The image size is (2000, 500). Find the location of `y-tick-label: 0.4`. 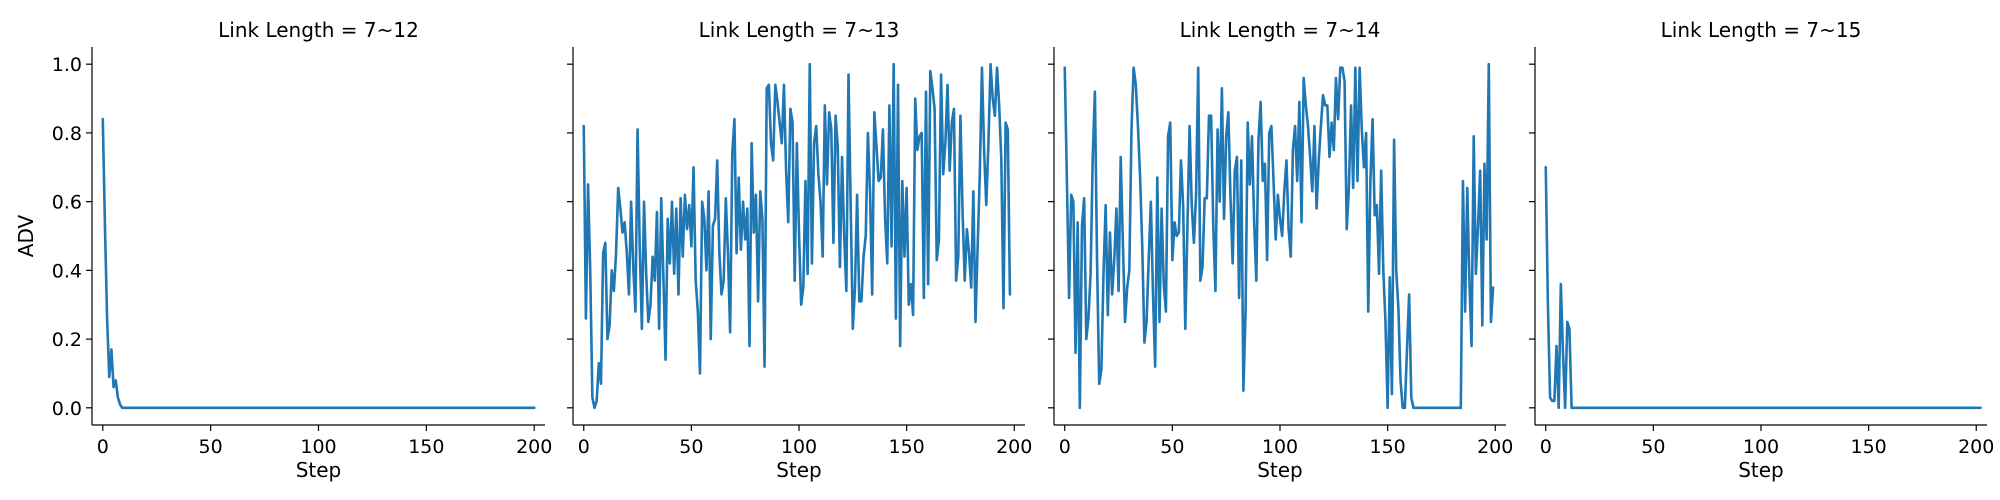

y-tick-label: 0.4 is located at coordinates (67, 271).